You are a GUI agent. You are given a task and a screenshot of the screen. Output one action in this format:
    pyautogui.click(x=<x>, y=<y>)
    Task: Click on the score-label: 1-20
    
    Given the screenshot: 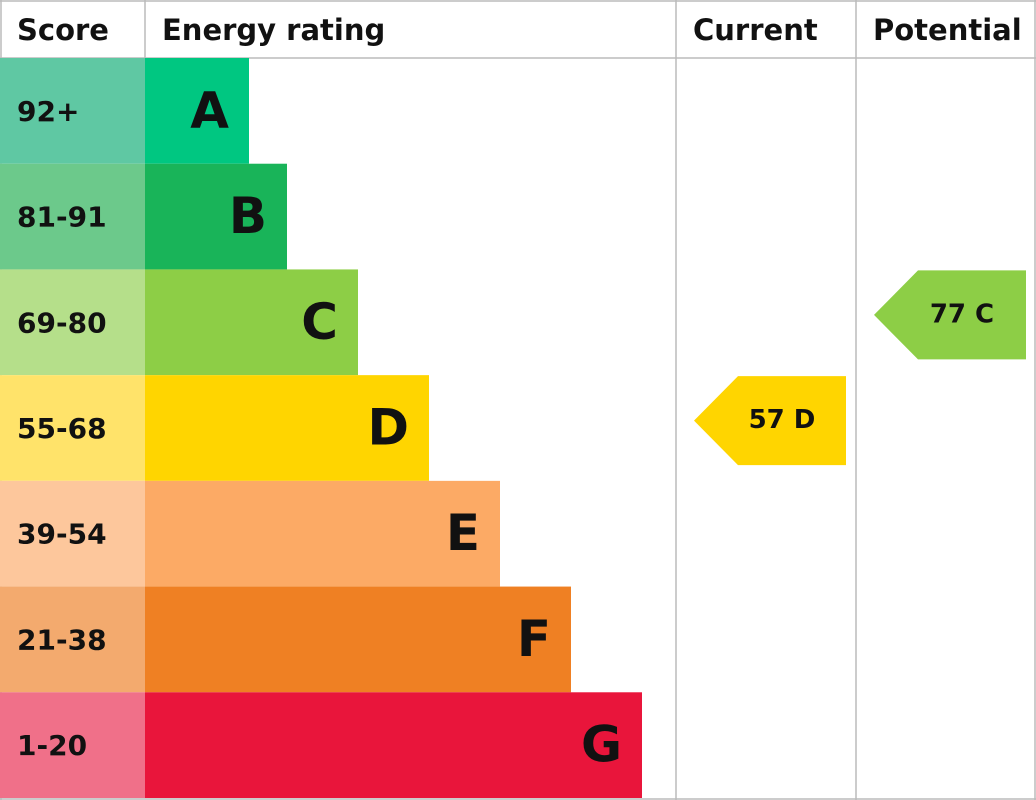 What is the action you would take?
    pyautogui.click(x=52, y=745)
    